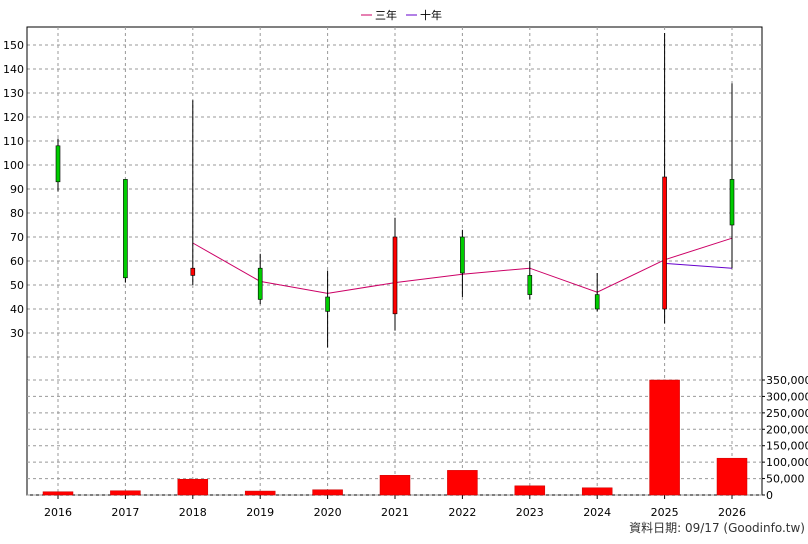 The width and height of the screenshot is (808, 544). I want to click on price-tick-label: 110, so click(13, 141).